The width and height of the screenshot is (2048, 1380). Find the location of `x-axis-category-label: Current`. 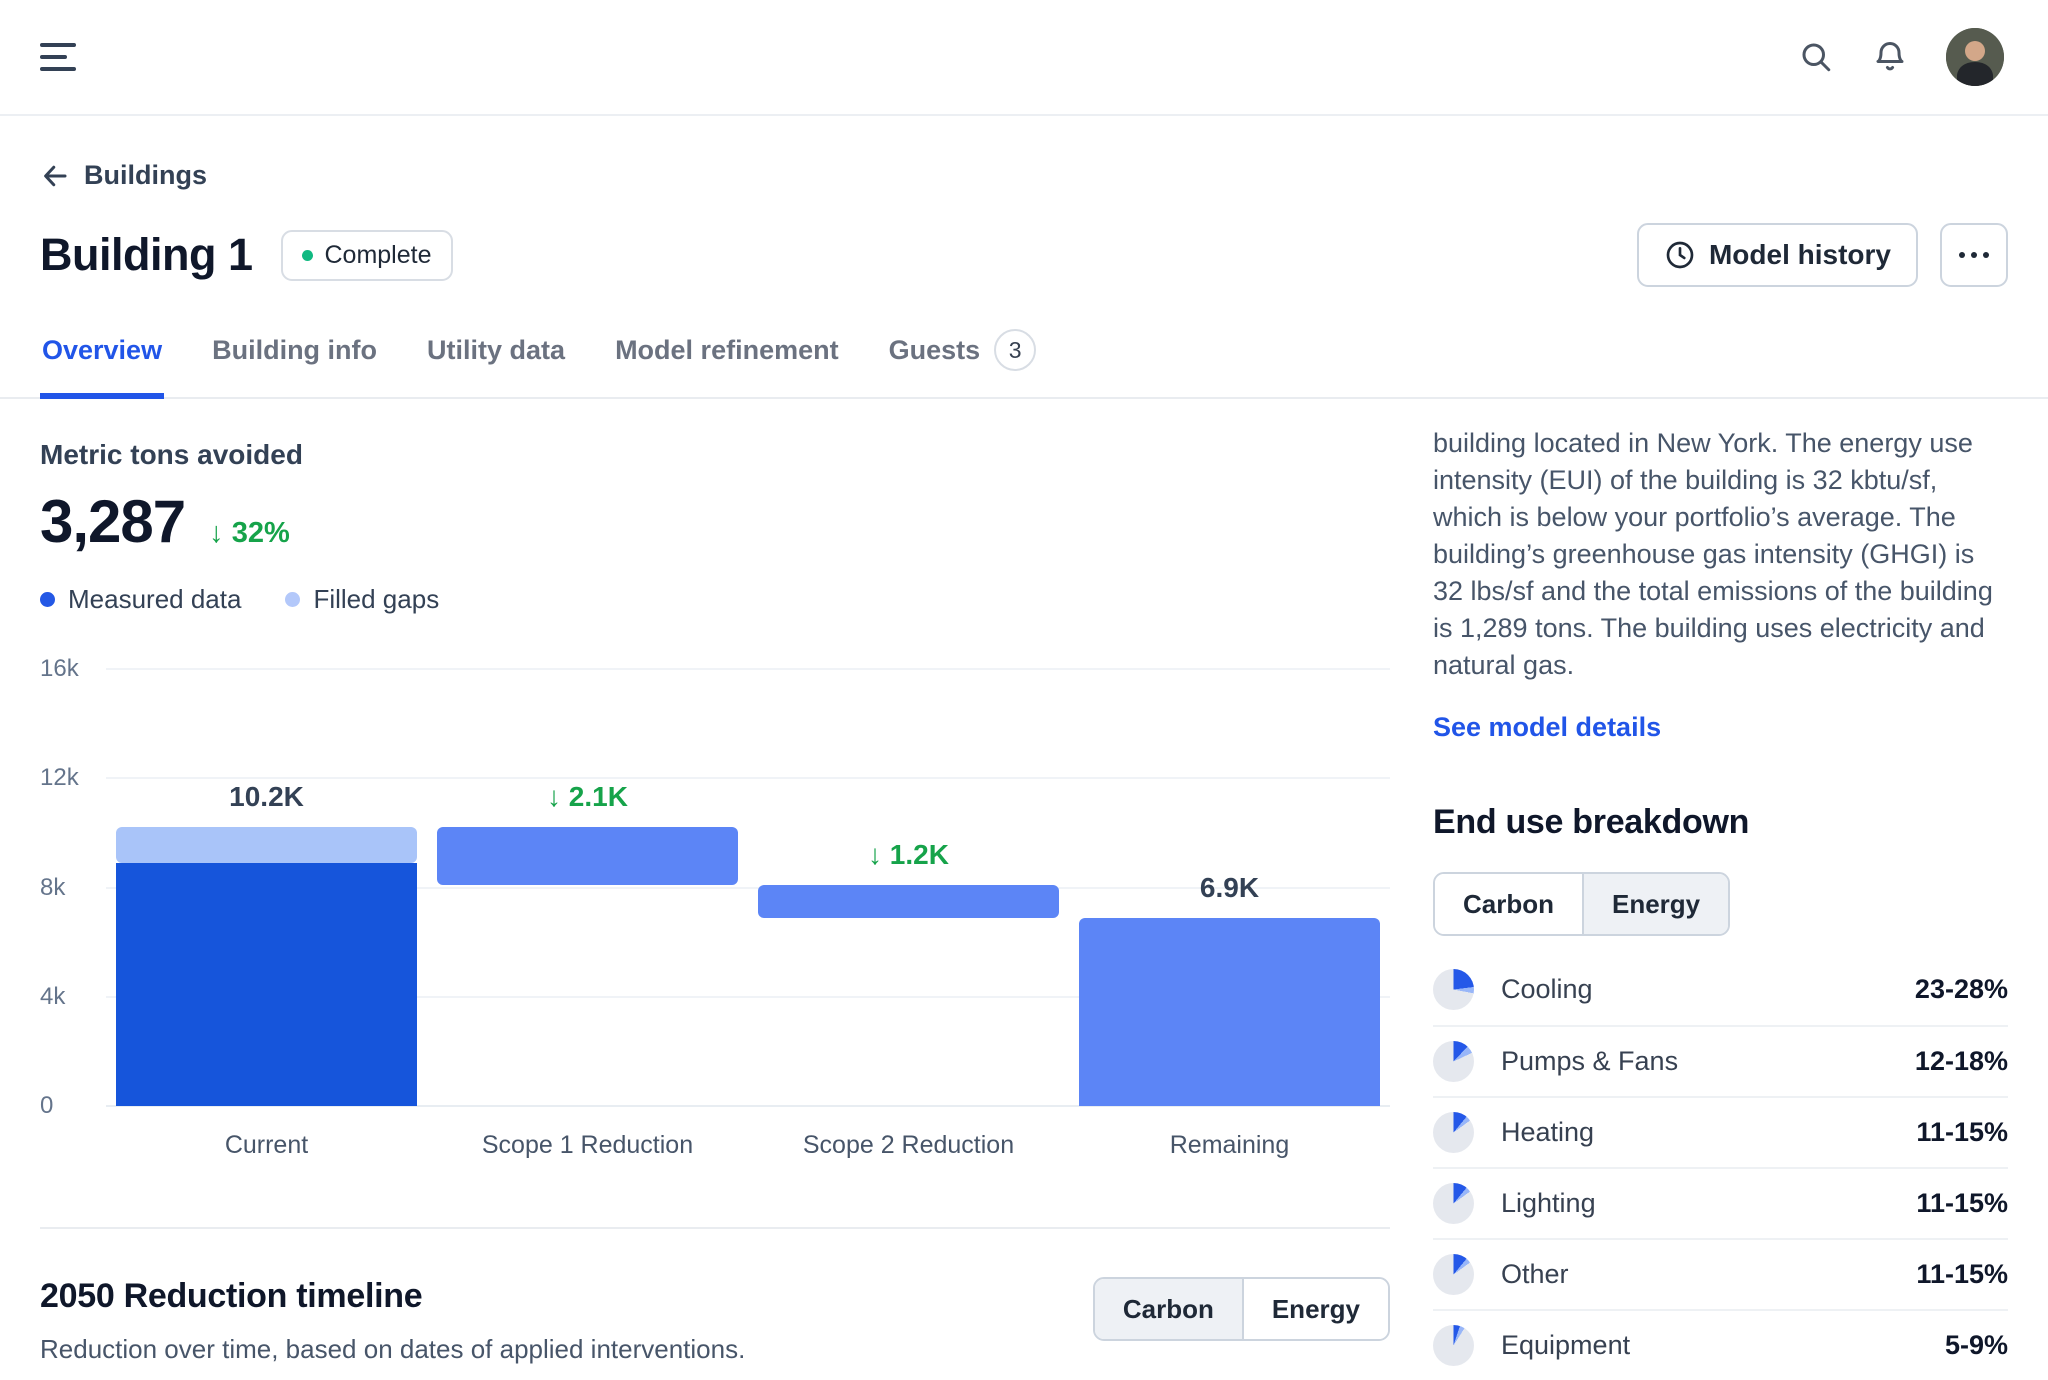

x-axis-category-label: Current is located at coordinates (266, 1145).